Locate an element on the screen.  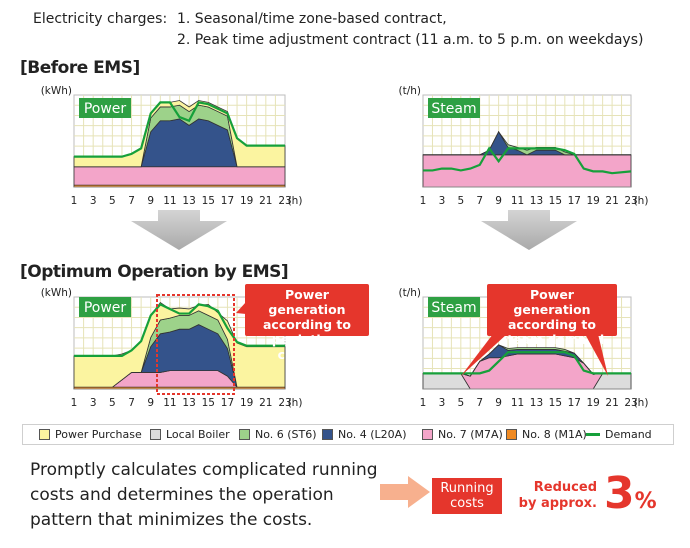
panel-badge-label-steam-after: Steam is located at coordinates (453, 308).